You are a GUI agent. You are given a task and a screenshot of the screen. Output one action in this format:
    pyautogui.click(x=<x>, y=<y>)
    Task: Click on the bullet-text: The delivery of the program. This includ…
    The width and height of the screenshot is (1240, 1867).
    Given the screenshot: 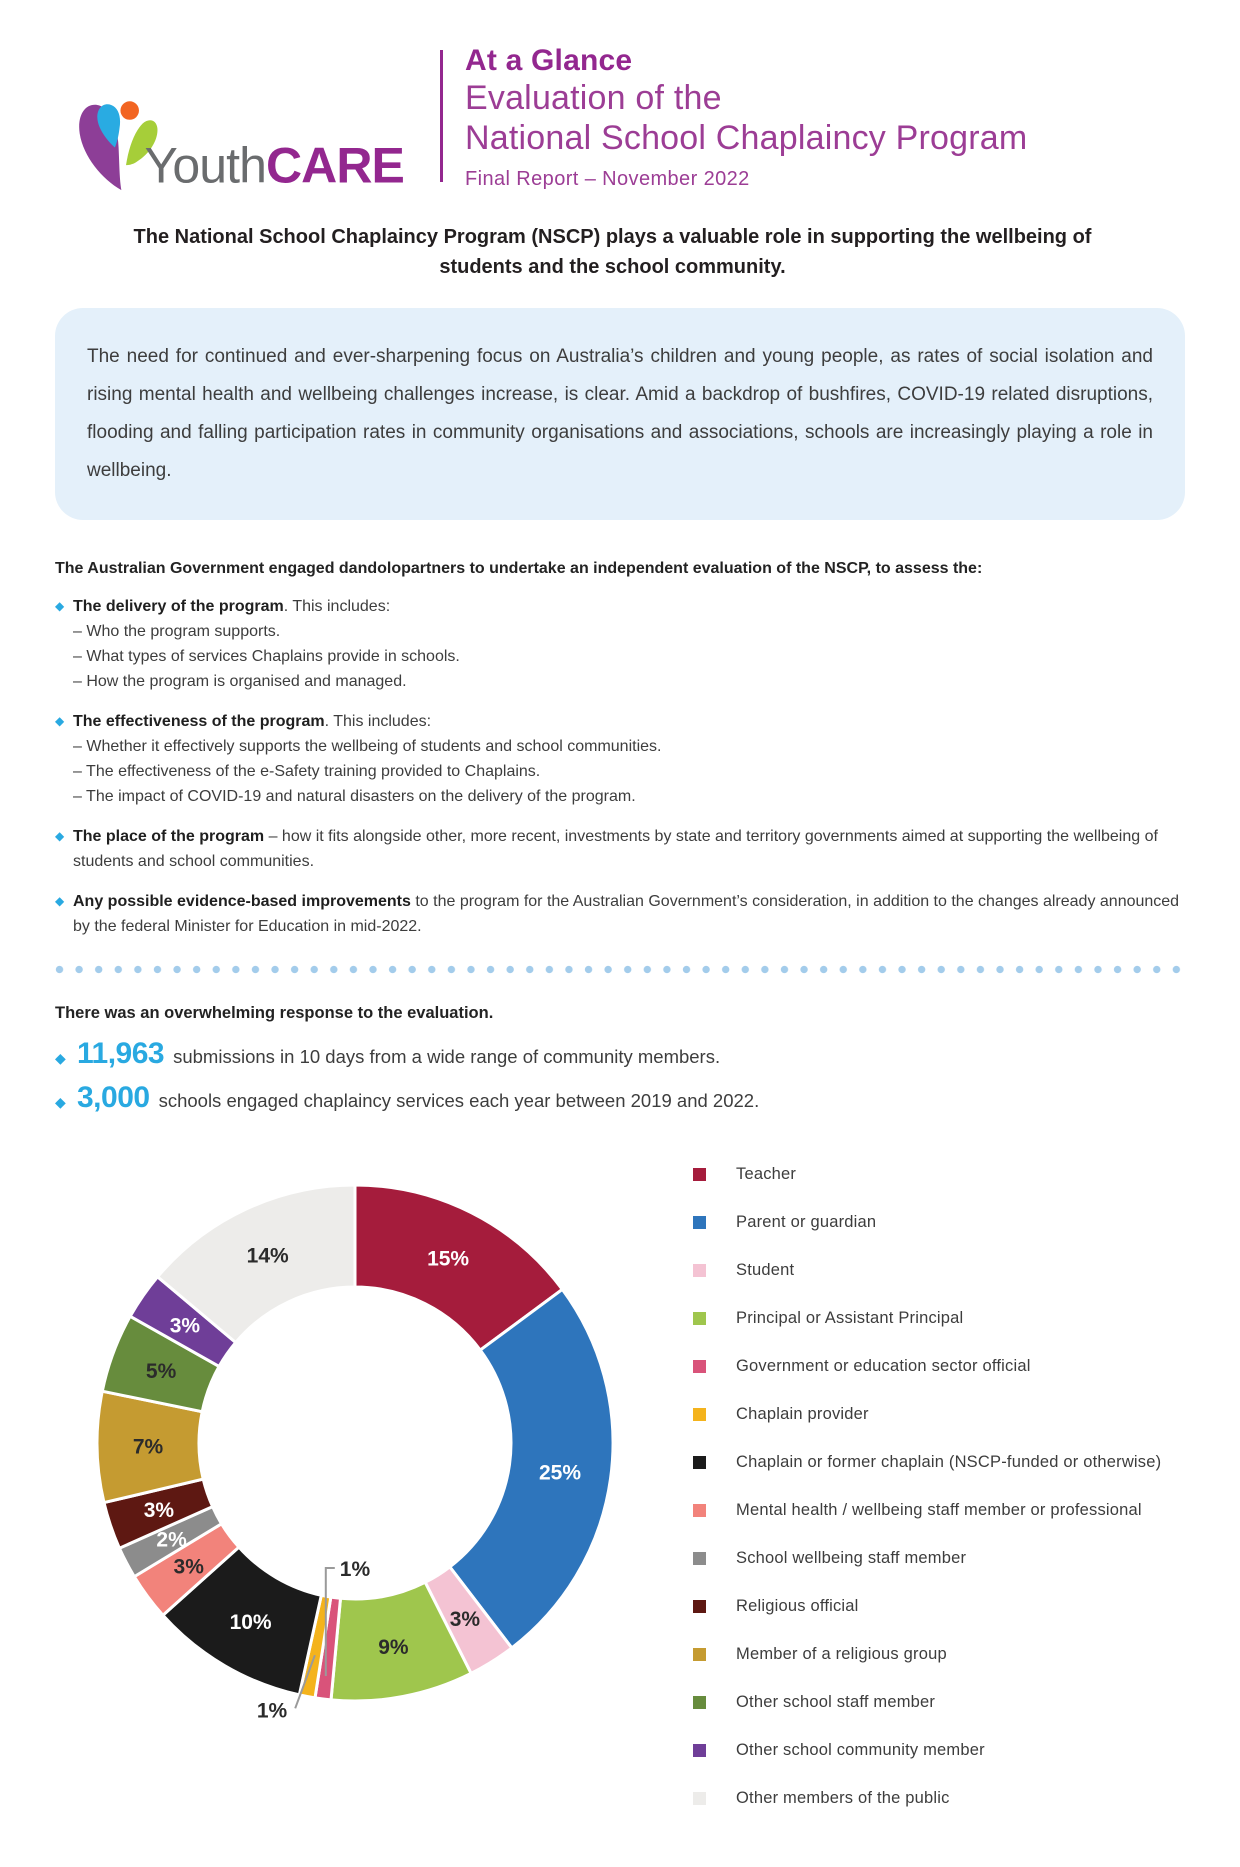 What is the action you would take?
    pyautogui.click(x=266, y=644)
    